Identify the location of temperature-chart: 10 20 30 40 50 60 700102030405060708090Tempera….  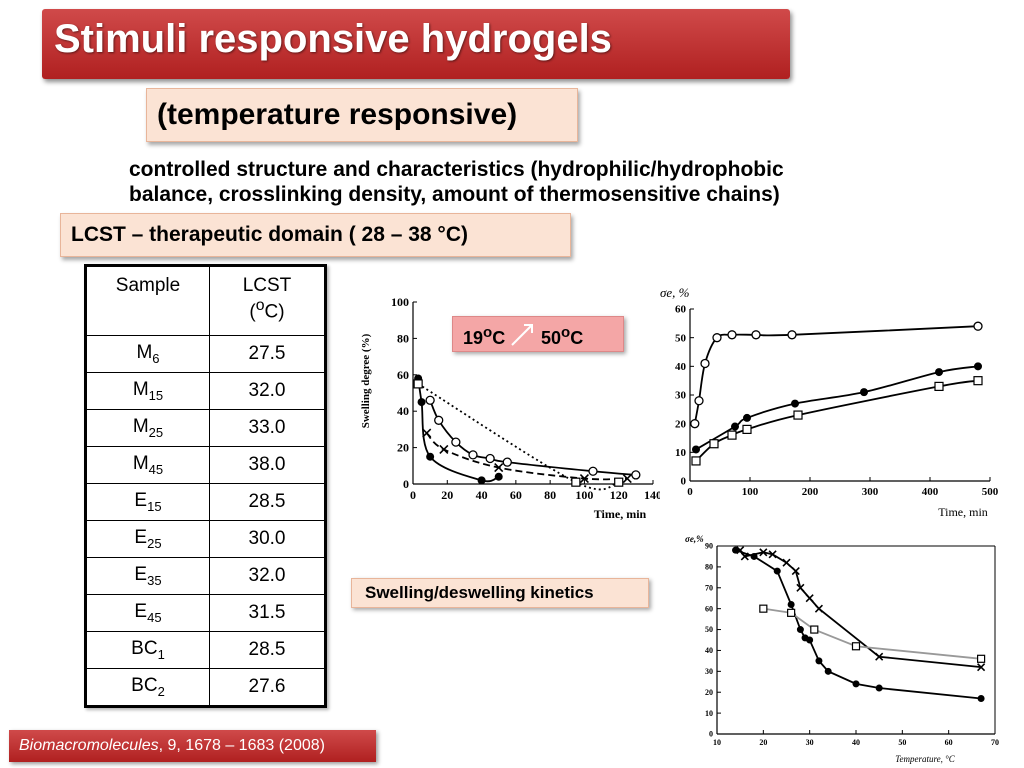
(842, 649).